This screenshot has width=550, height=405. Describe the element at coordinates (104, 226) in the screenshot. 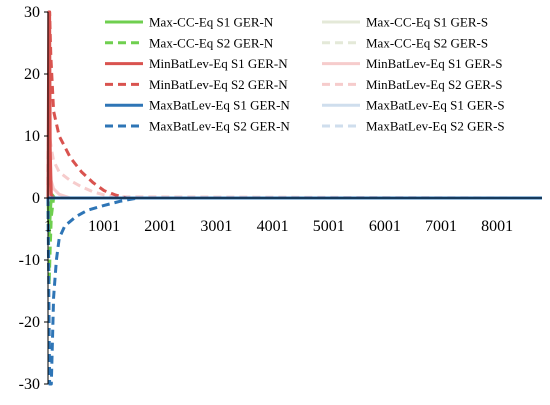

I see `x-tick-label: 1001` at that location.